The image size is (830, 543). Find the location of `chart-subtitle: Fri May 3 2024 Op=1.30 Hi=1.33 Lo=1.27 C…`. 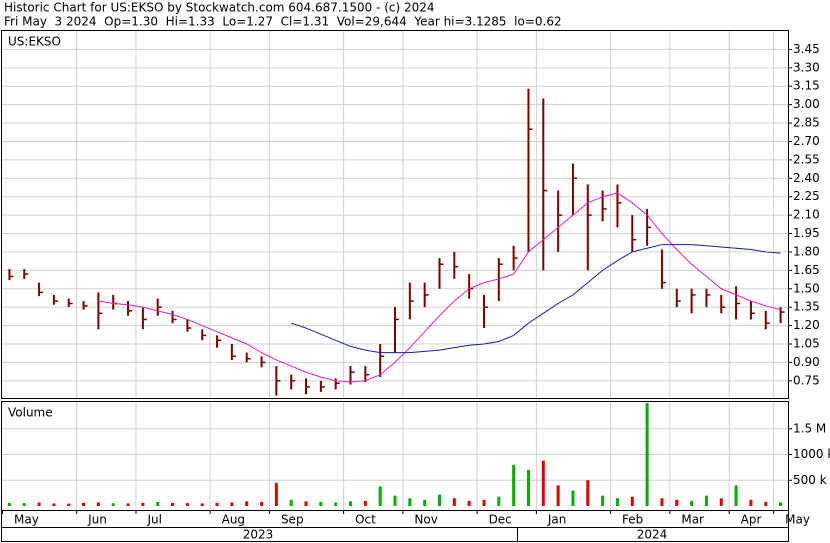

chart-subtitle: Fri May 3 2024 Op=1.30 Hi=1.33 Lo=1.27 C… is located at coordinates (283, 22).